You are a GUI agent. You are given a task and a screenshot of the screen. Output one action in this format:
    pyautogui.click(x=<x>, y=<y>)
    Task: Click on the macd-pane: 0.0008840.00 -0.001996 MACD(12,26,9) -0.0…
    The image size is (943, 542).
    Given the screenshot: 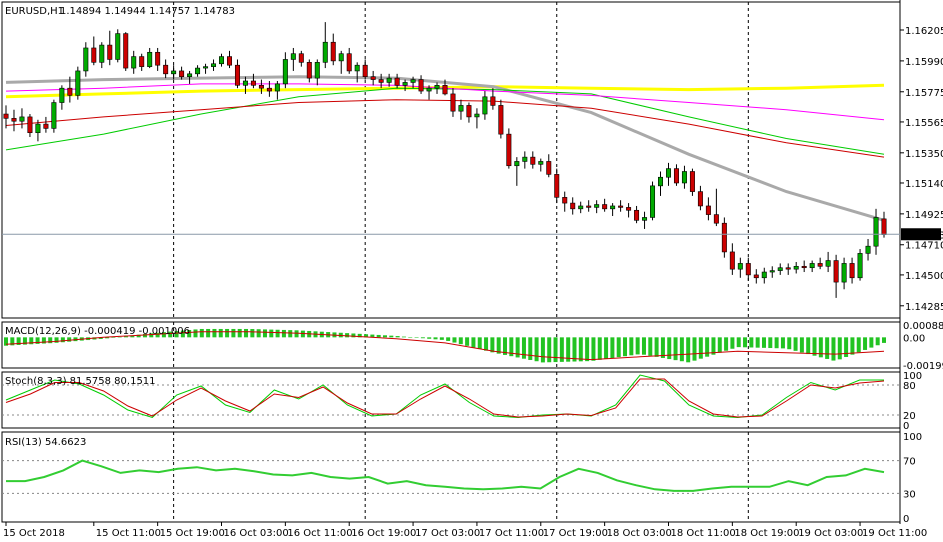 What is the action you would take?
    pyautogui.click(x=473, y=346)
    